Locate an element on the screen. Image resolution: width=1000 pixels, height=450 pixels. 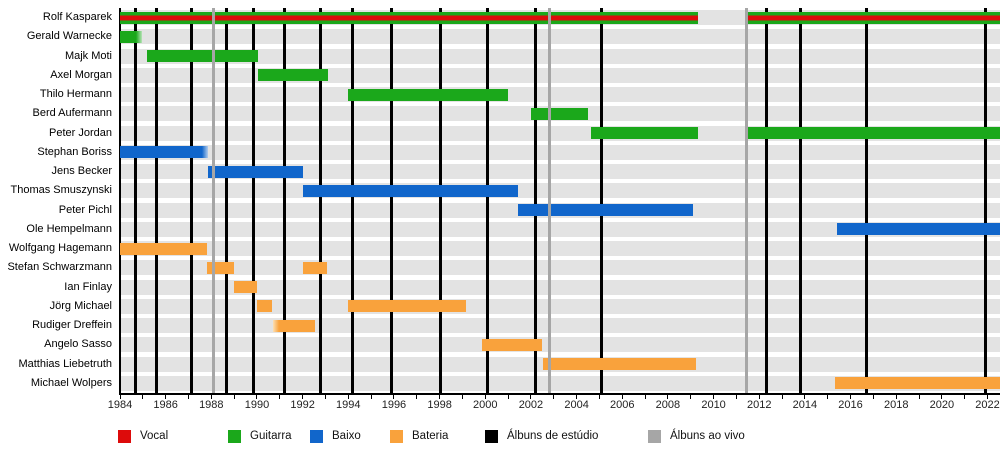
axis-year-label: 2018 is located at coordinates (896, 405).